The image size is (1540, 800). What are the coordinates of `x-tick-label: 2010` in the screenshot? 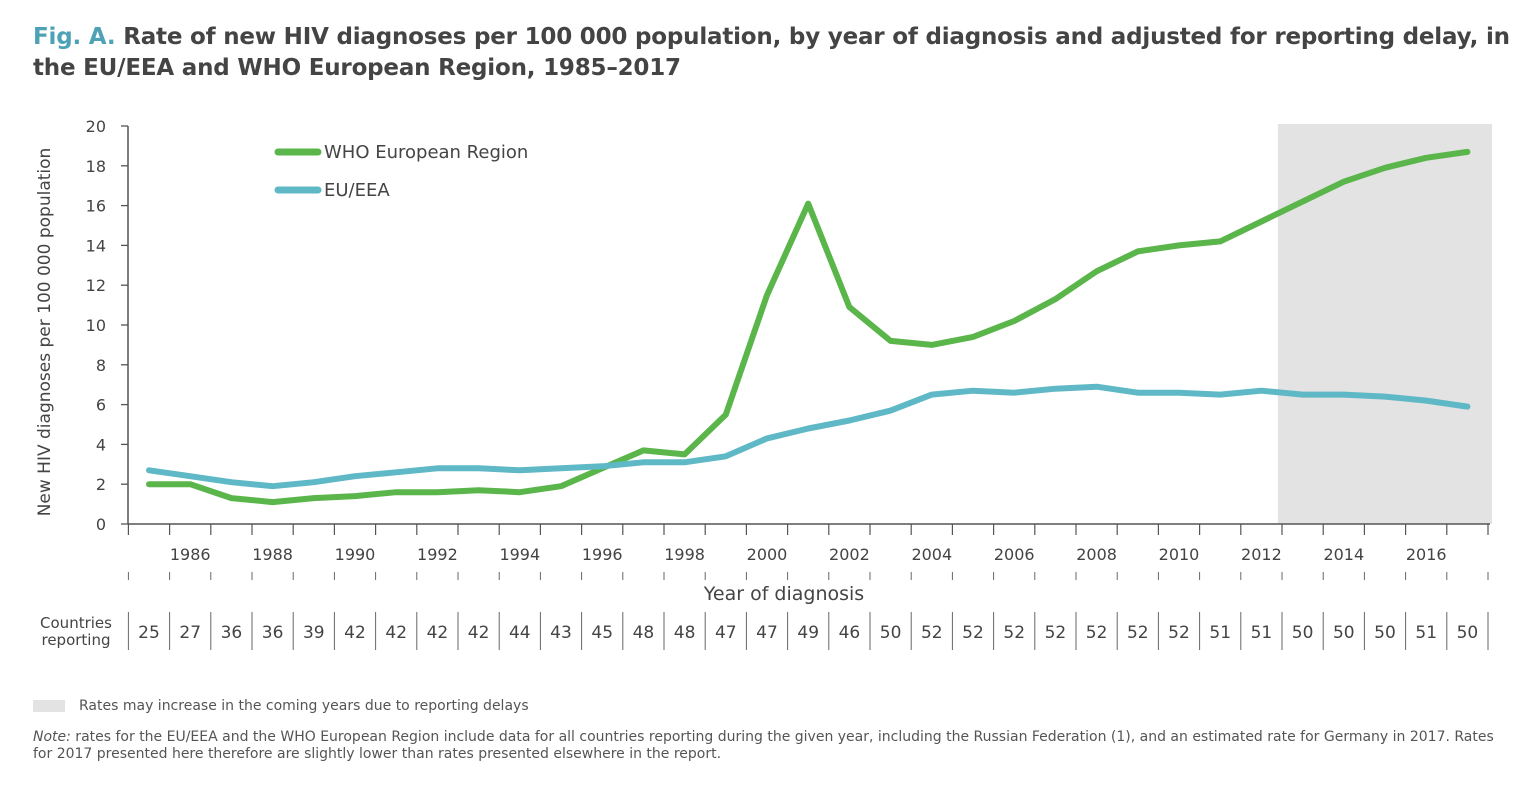 It's located at (1179, 554).